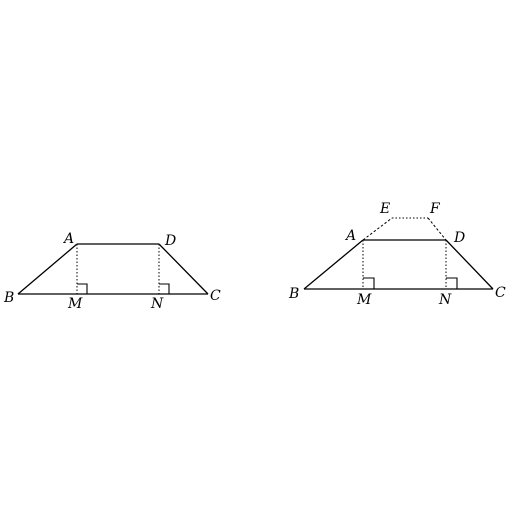  What do you see at coordinates (384, 209) in the screenshot?
I see `right-label-e: E` at bounding box center [384, 209].